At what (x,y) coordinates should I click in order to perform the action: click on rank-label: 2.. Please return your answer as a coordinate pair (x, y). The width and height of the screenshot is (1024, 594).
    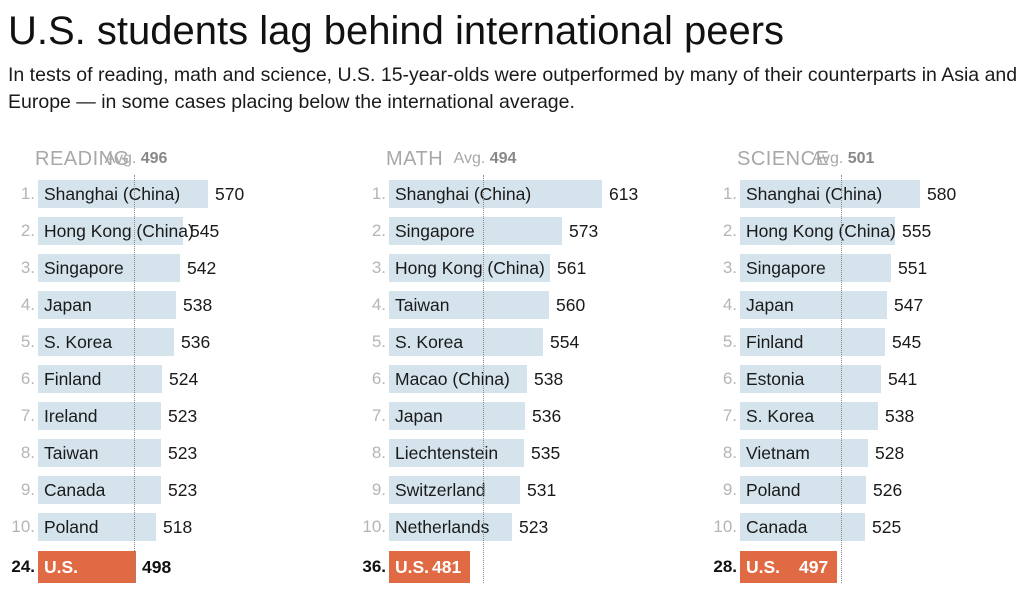
    Looking at the image, I should click on (378, 230).